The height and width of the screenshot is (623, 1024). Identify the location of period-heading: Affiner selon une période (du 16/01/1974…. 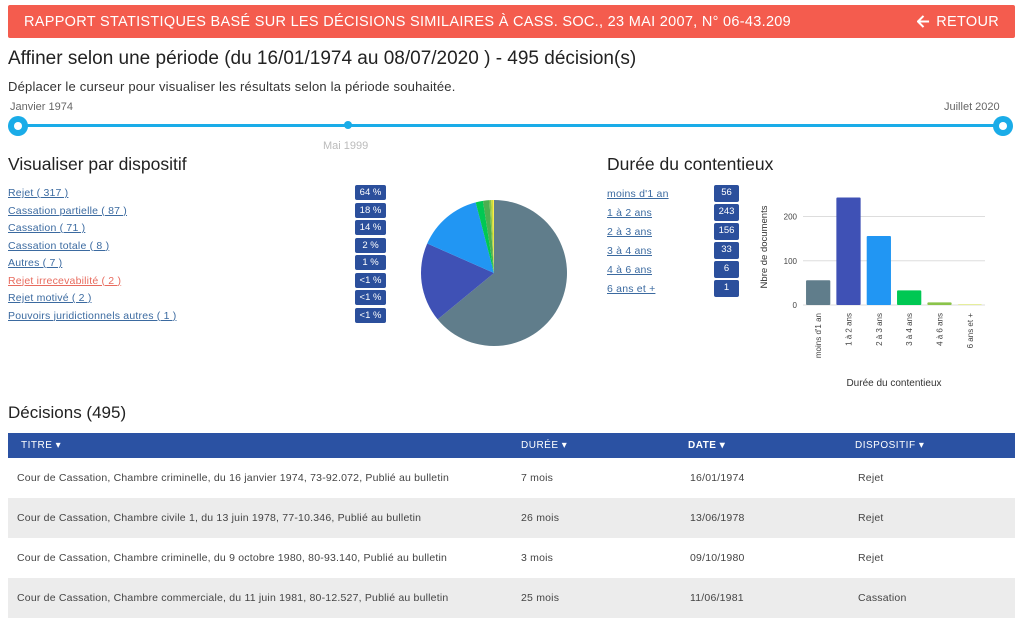
(322, 58).